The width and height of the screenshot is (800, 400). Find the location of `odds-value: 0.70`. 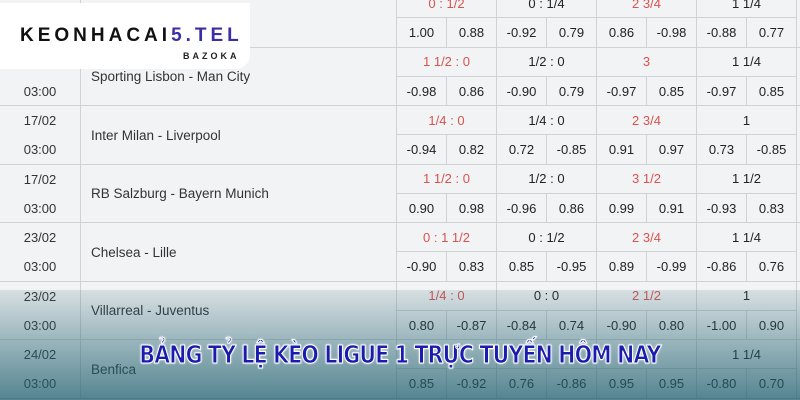

odds-value: 0.70 is located at coordinates (772, 383).